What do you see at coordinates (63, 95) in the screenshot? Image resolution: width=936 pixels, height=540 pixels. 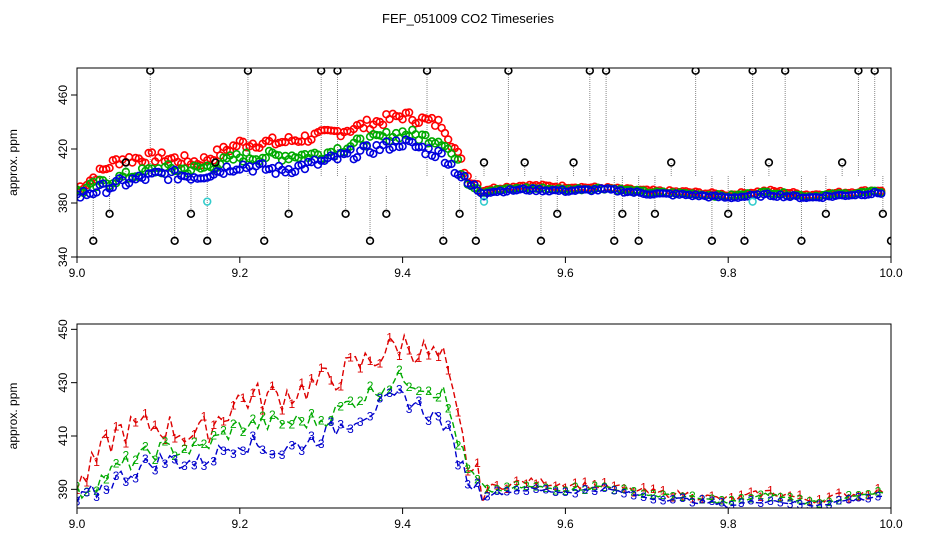 I see `y-tick-label: 460` at bounding box center [63, 95].